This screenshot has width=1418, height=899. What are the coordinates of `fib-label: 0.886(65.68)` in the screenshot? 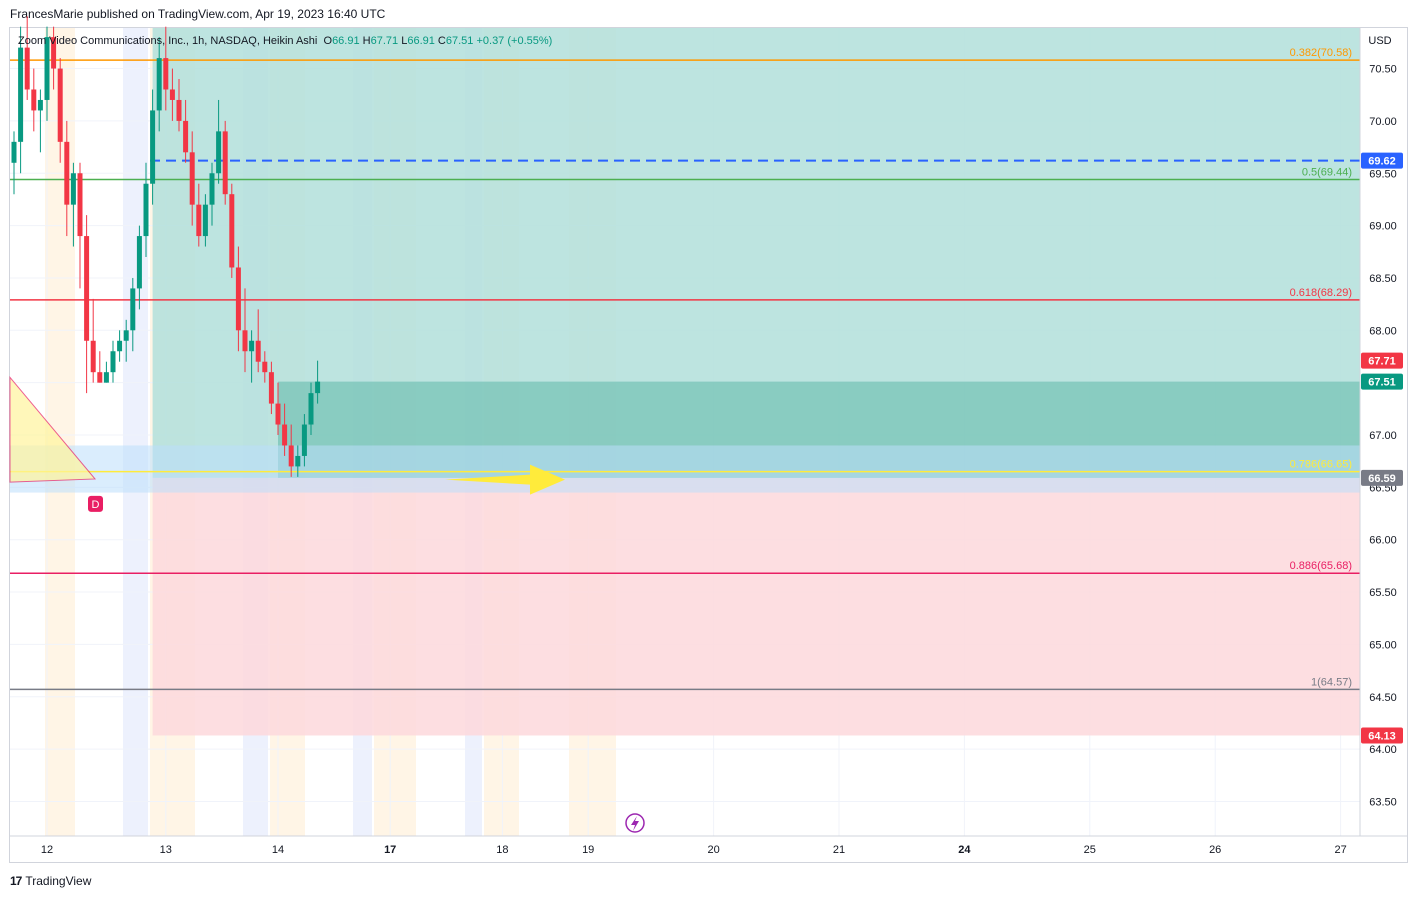 It's located at (1321, 566).